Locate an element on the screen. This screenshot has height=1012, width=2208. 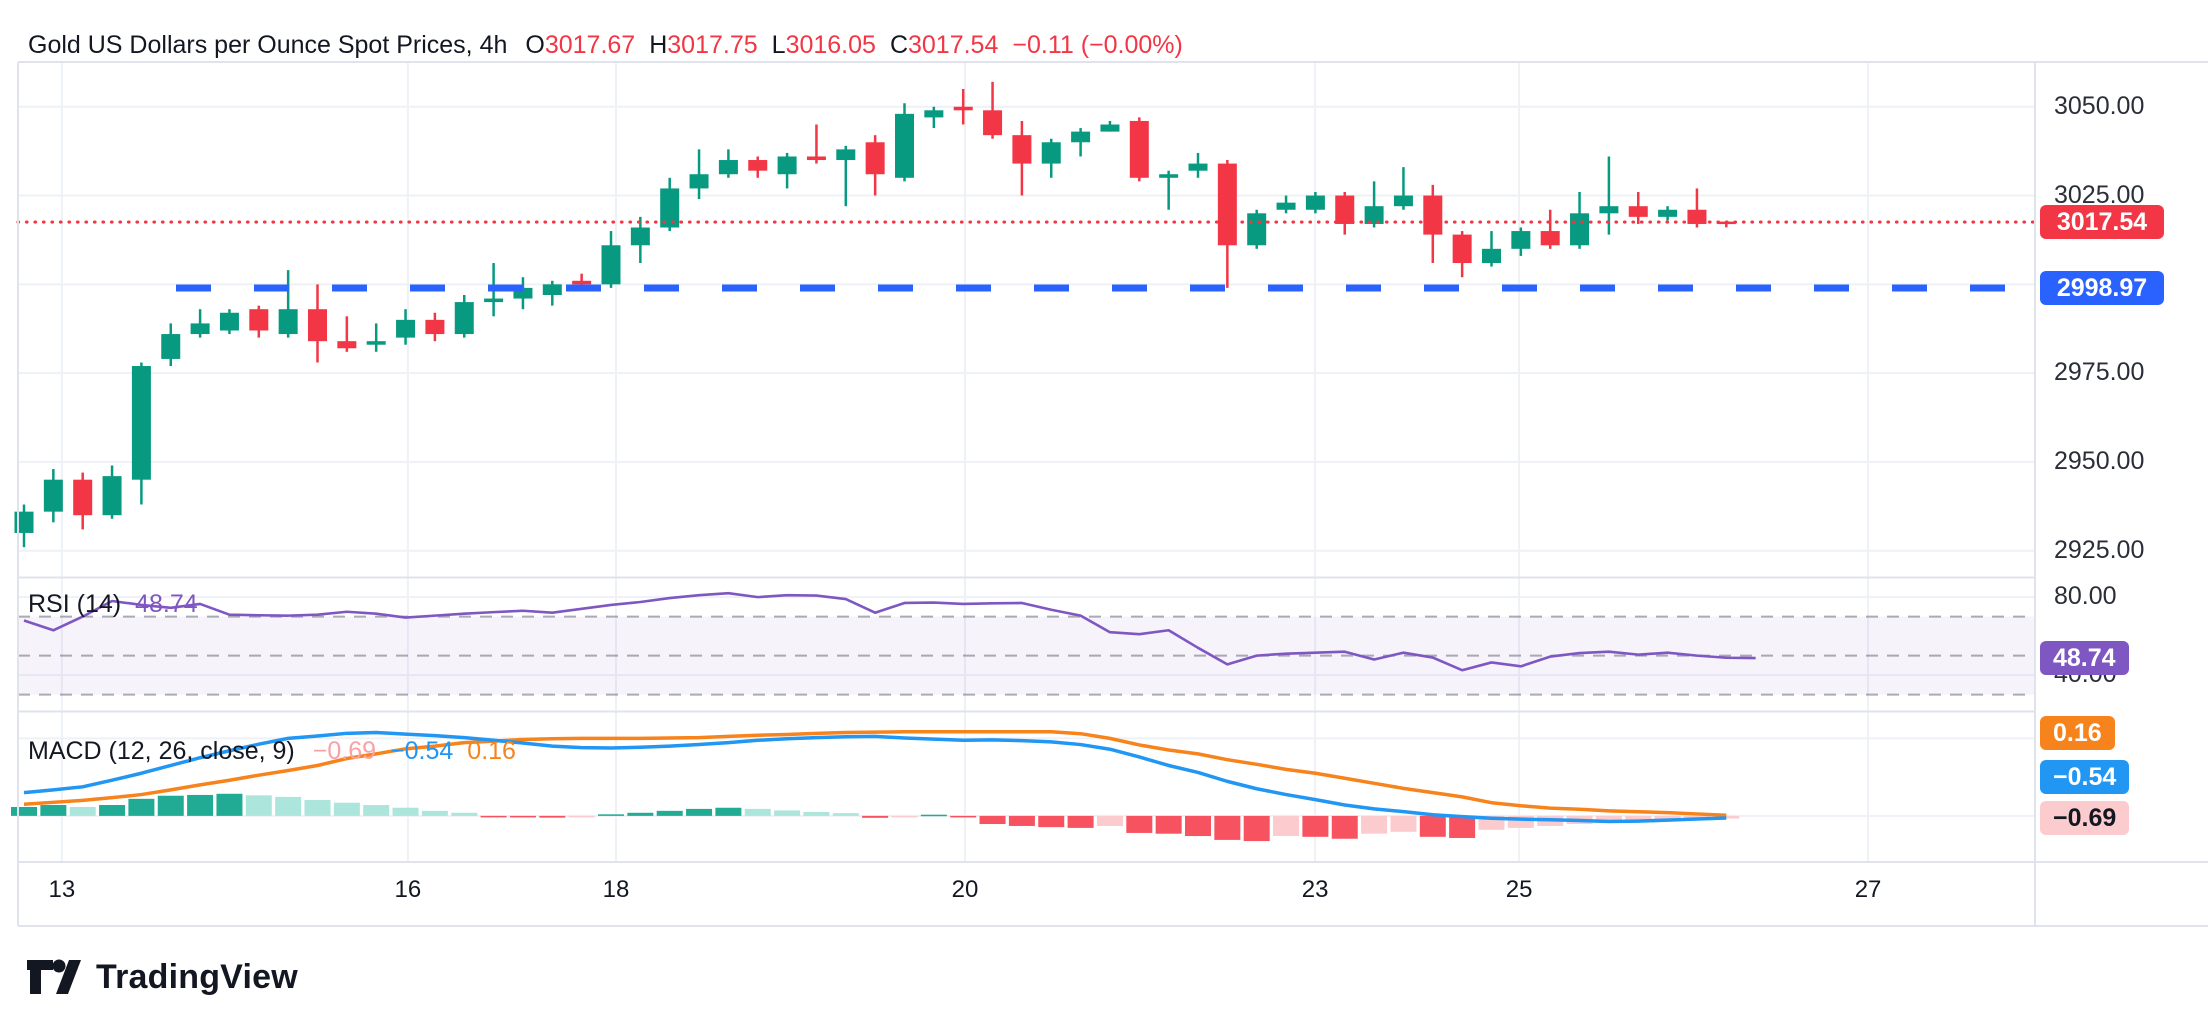
rsi-indicator-value: 48.74 is located at coordinates (166, 604).